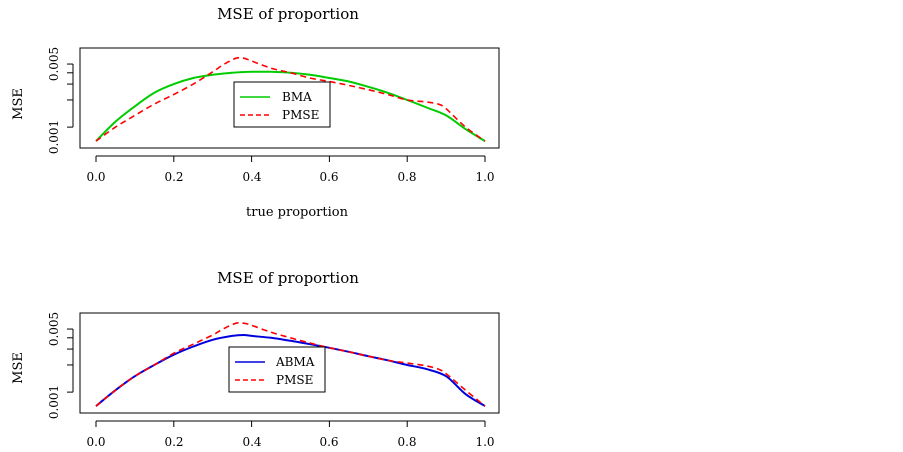 The width and height of the screenshot is (903, 452). I want to click on series-line-bma, so click(290, 106).